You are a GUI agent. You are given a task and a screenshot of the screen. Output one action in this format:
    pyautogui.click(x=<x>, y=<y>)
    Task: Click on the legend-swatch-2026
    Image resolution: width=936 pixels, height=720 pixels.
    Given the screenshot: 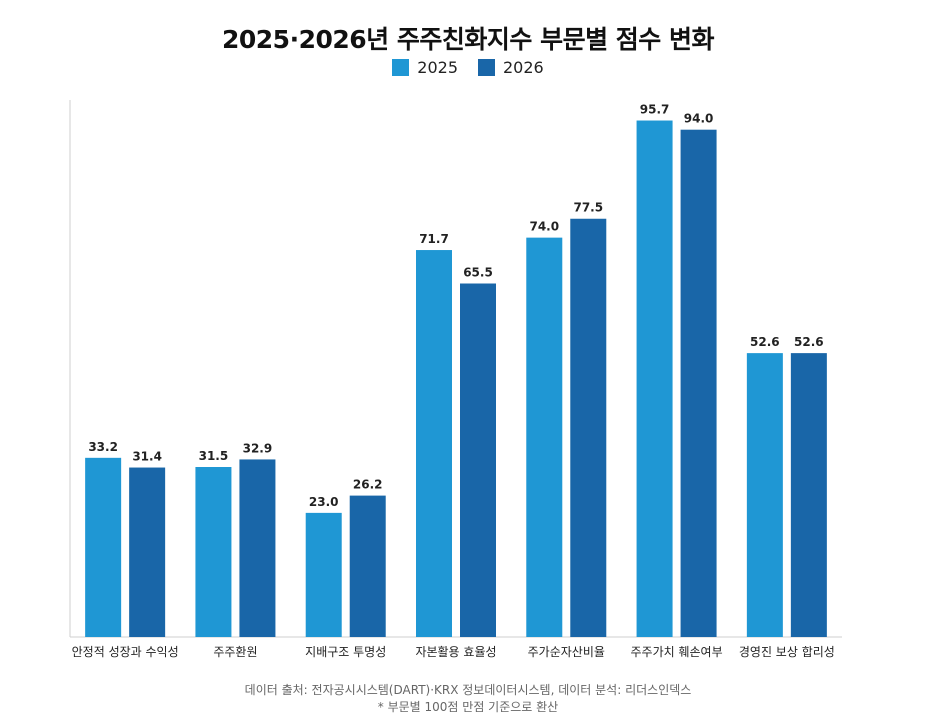 What is the action you would take?
    pyautogui.click(x=486, y=67)
    